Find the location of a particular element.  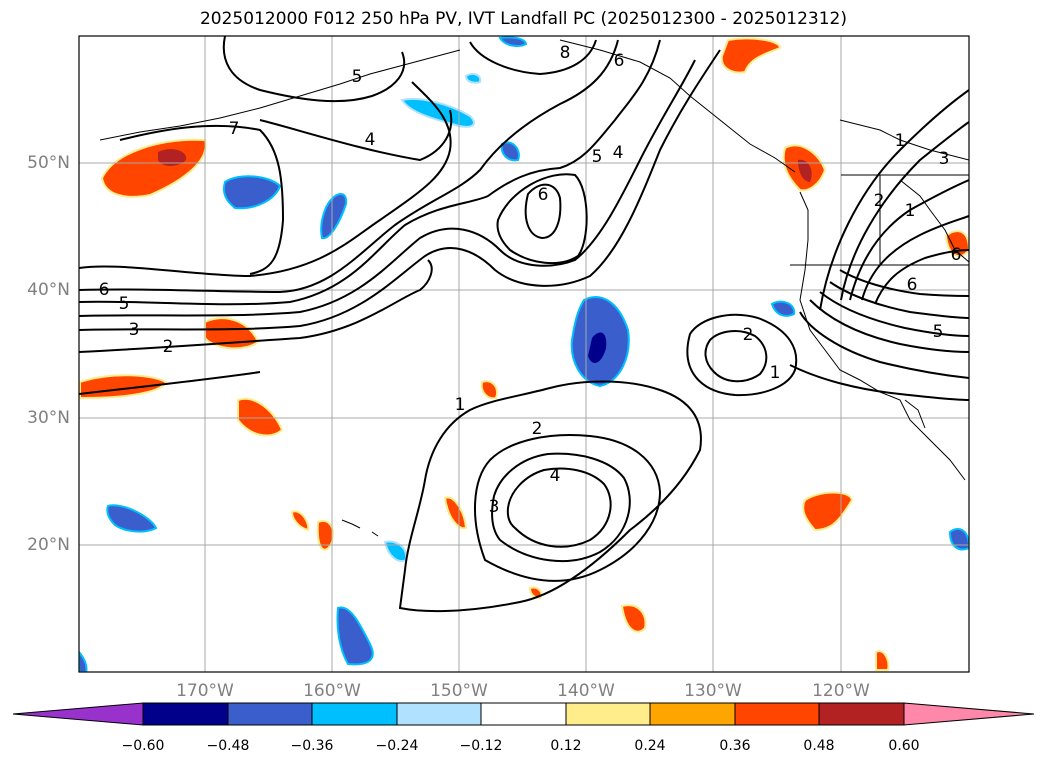

colorbar-tick-label: −0.12 is located at coordinates (481, 746).